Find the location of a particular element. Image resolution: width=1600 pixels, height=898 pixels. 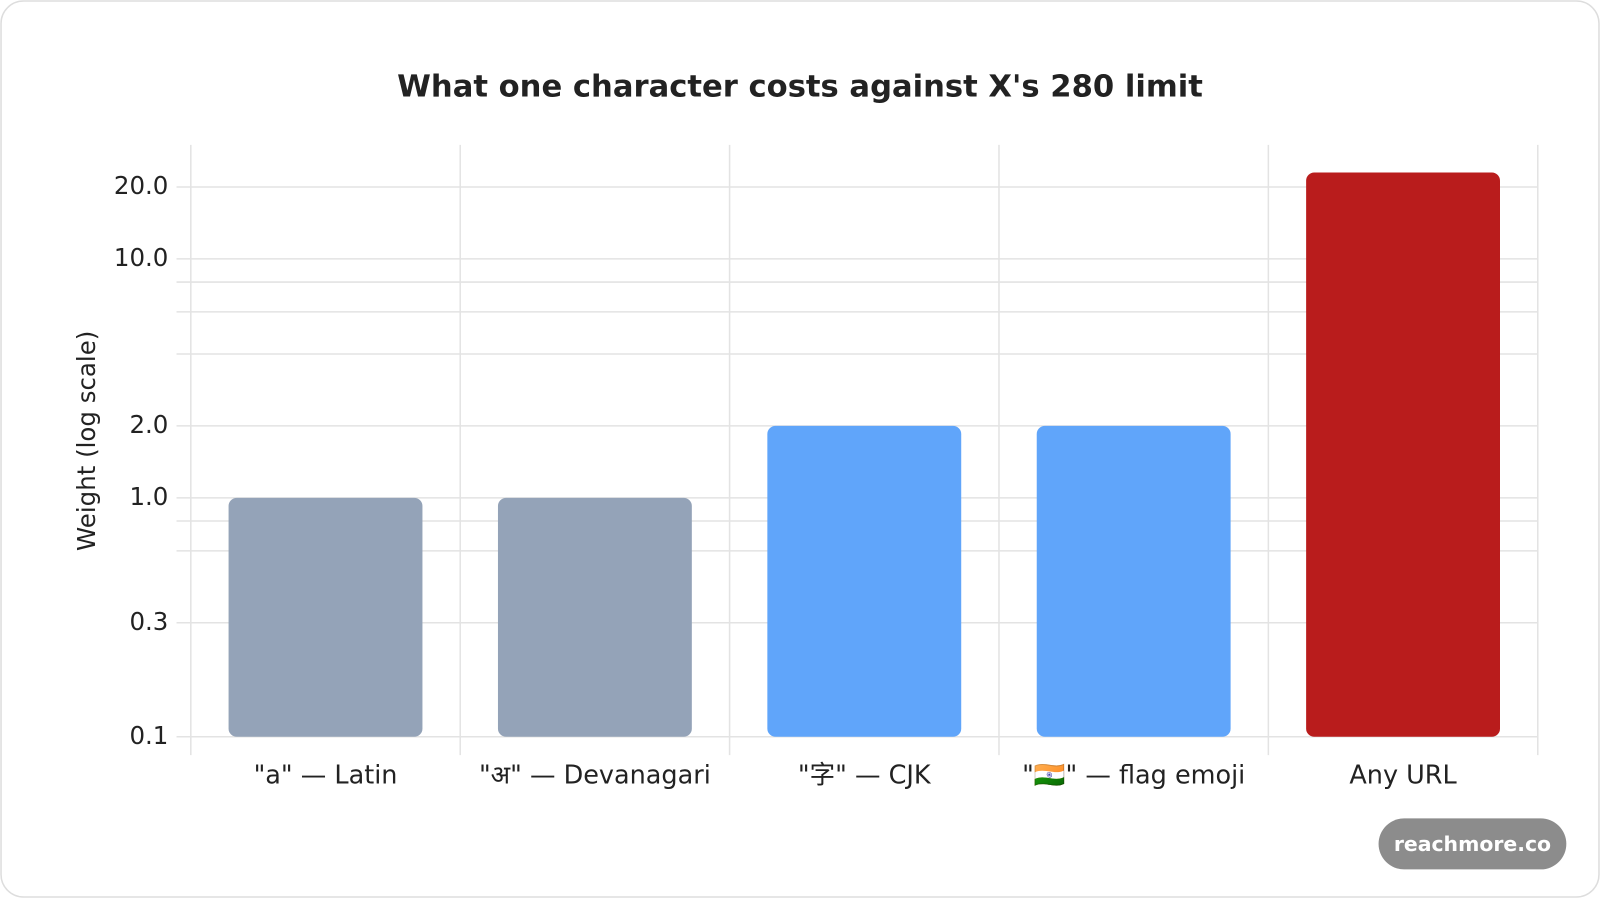

y-tick-label: 20.0 is located at coordinates (141, 185).